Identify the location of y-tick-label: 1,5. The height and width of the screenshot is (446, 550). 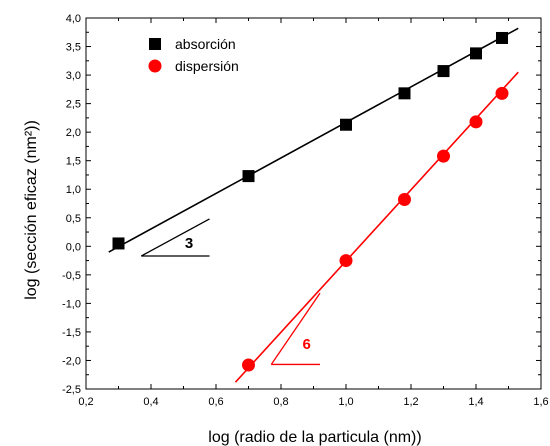
(73, 162).